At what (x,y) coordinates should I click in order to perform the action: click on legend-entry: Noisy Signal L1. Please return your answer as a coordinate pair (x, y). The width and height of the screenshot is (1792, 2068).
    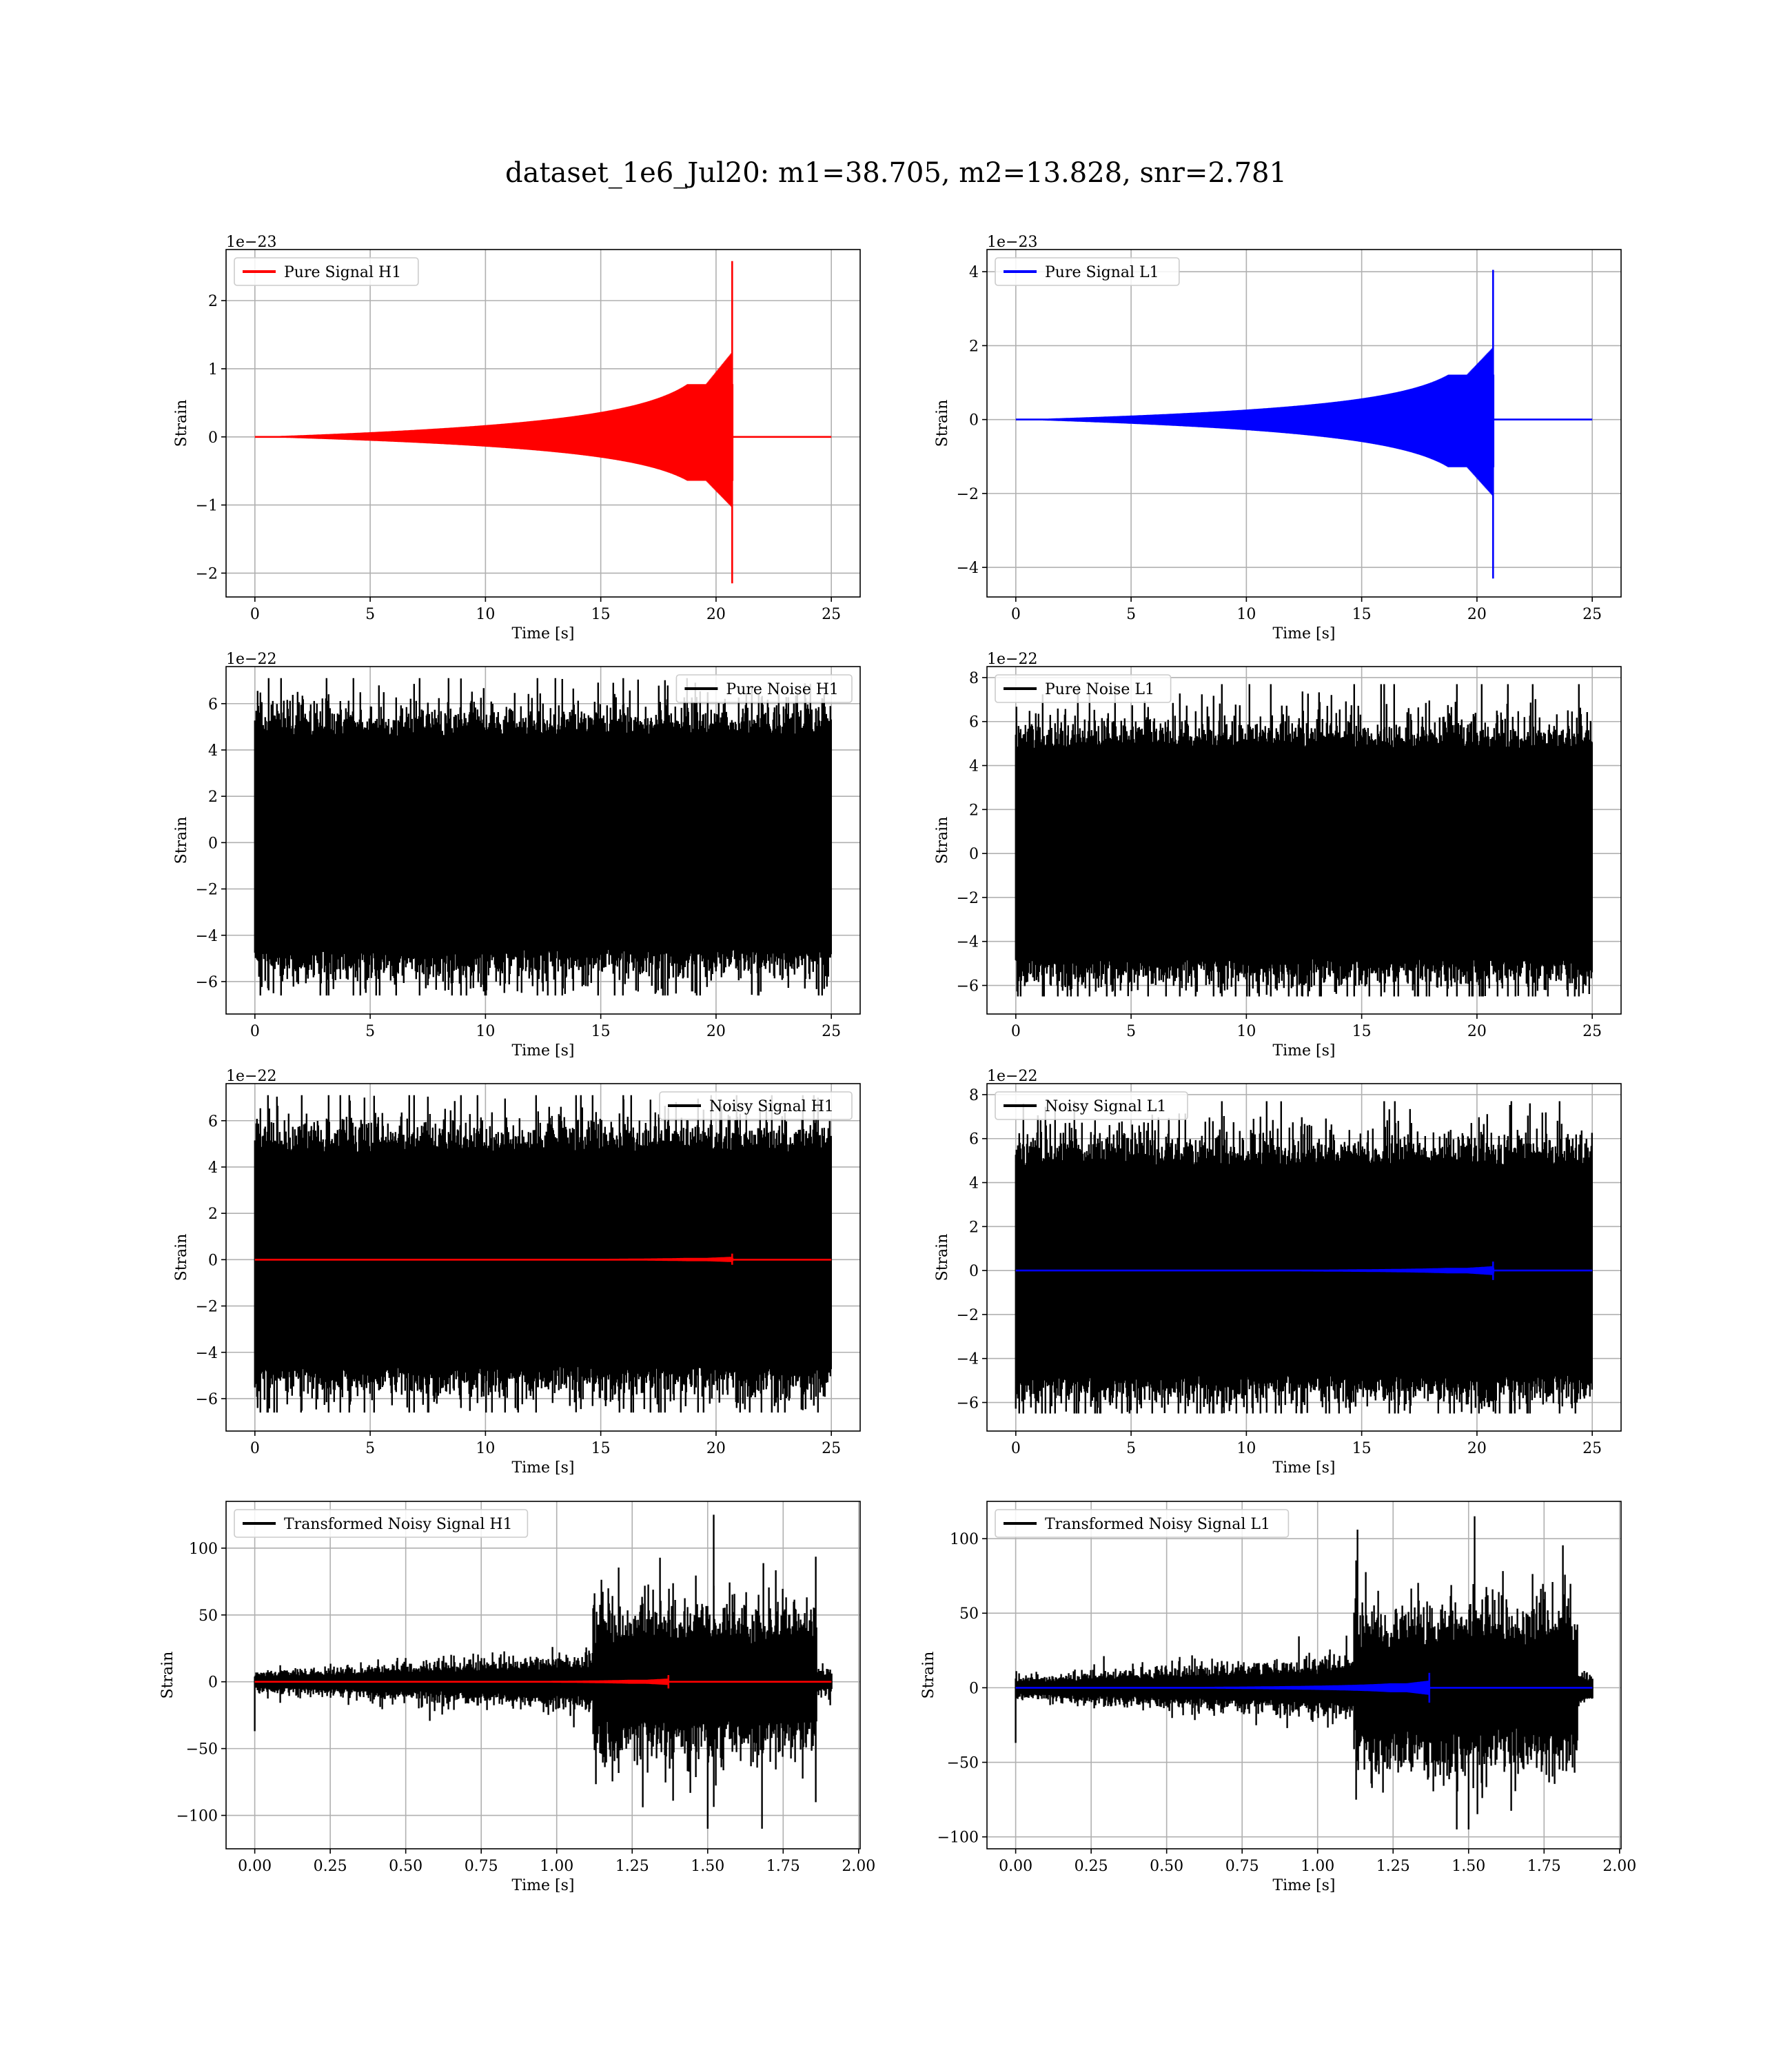
    Looking at the image, I should click on (1105, 1106).